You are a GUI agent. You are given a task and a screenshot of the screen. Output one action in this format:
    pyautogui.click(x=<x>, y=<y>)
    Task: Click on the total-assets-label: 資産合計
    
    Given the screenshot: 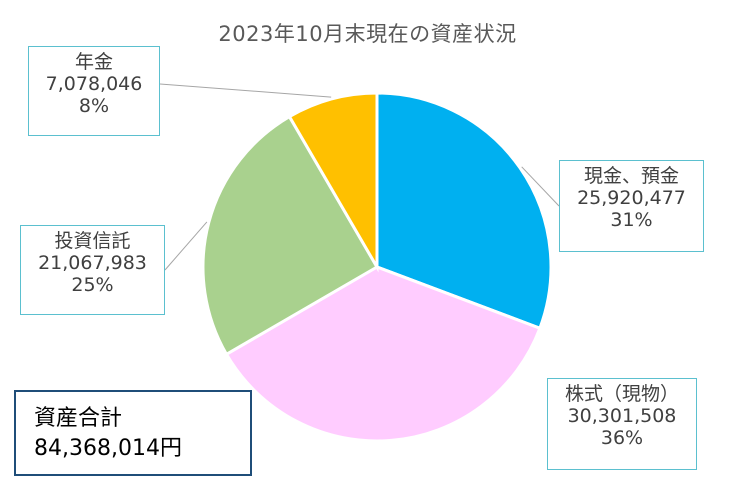 What is the action you would take?
    pyautogui.click(x=78, y=418)
    